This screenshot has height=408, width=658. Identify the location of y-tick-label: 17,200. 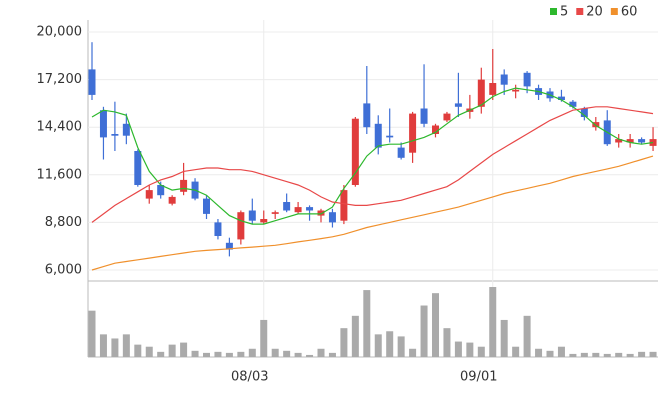
(60, 79).